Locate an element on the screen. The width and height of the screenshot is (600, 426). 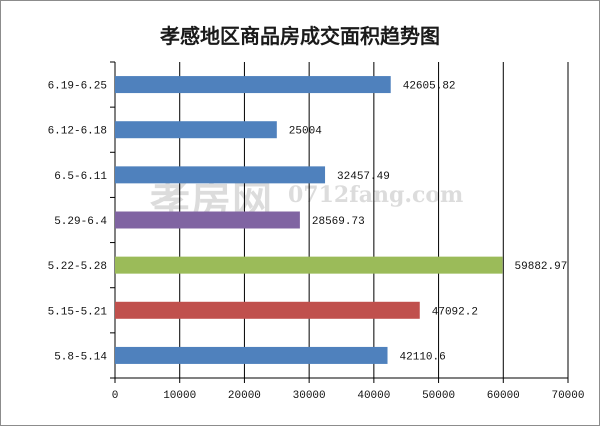
category-label: 5.29-6.4 is located at coordinates (80, 222).